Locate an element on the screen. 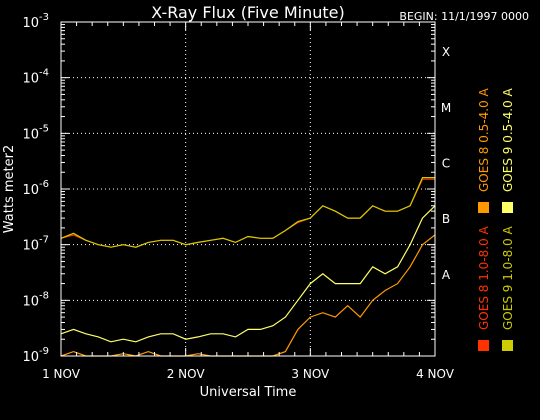  flare-class-x: X is located at coordinates (446, 52).